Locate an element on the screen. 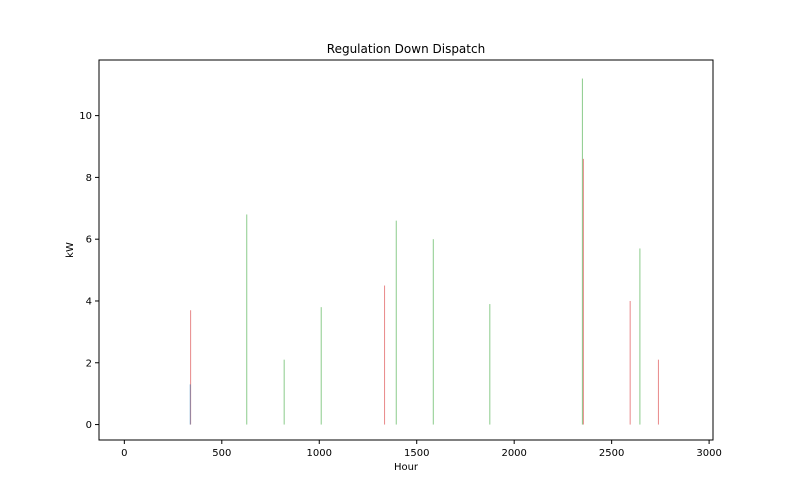 The width and height of the screenshot is (792, 504). x-axis: 0 500 1000 1500 2000 2500 3000 is located at coordinates (421, 449).